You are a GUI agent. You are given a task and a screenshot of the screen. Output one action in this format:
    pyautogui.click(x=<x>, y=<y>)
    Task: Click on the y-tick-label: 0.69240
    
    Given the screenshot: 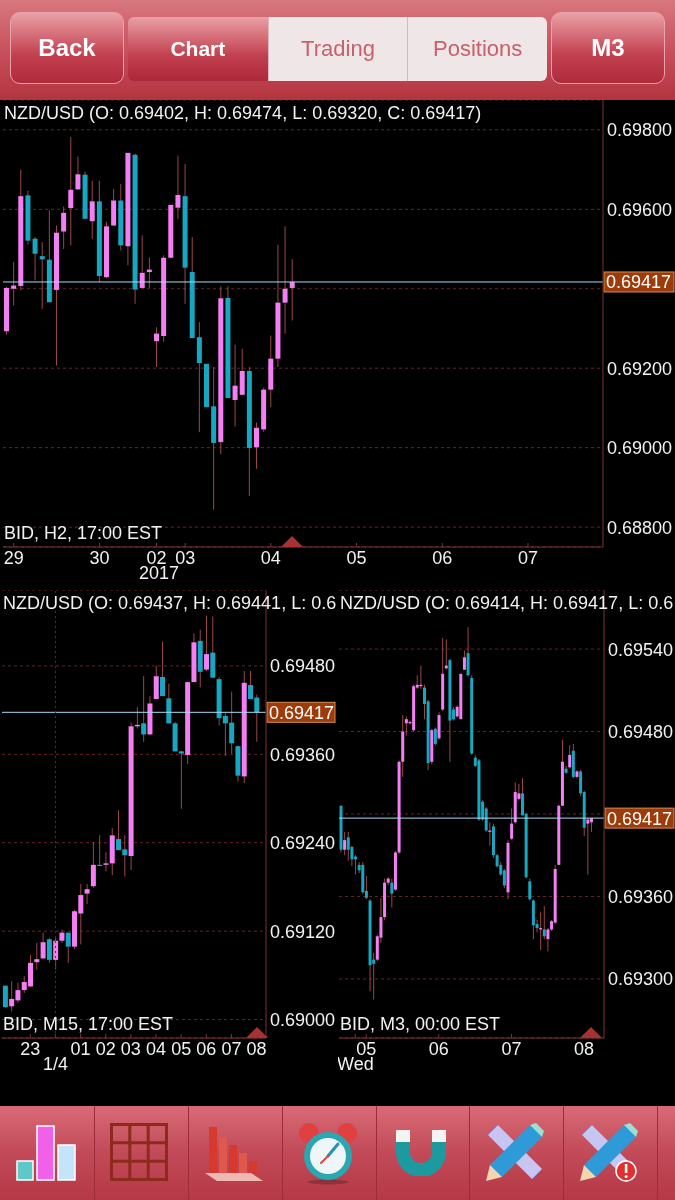 What is the action you would take?
    pyautogui.click(x=303, y=843)
    